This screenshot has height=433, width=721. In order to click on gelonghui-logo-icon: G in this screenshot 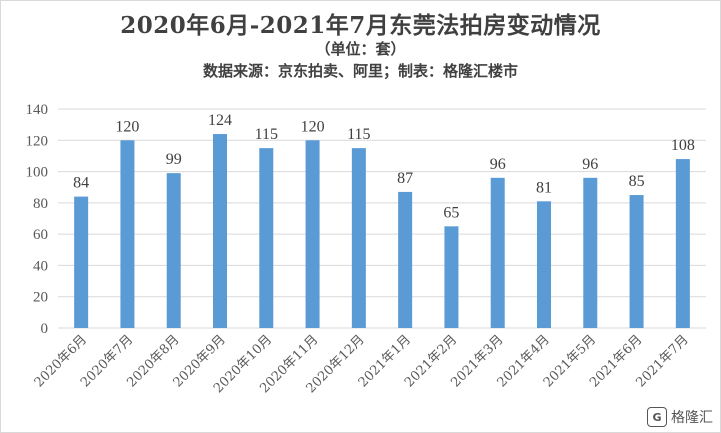, I will do `click(657, 417)`.